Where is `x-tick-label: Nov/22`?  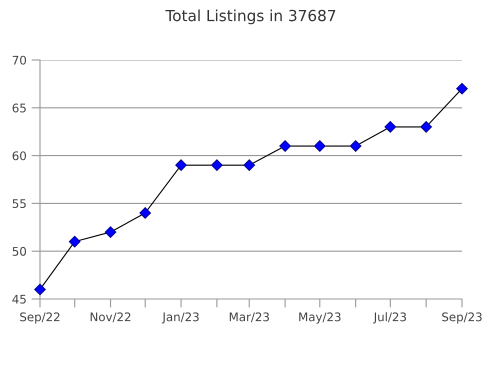 x-tick-label: Nov/22 is located at coordinates (110, 317).